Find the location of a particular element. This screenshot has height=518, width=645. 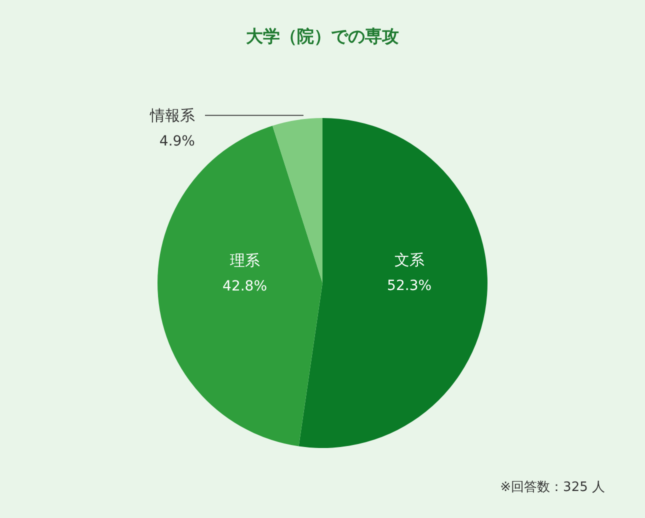

chart-title: 大学（院）での専攻 is located at coordinates (322, 37).